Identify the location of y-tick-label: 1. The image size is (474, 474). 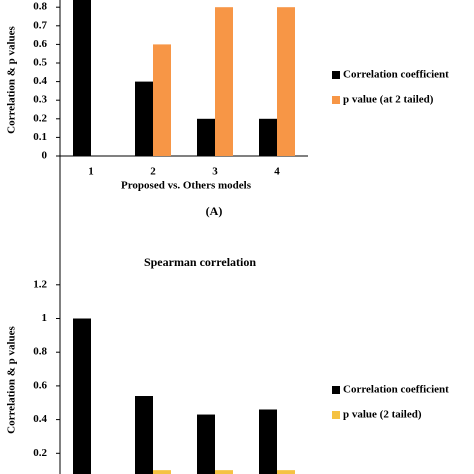
(45, 318).